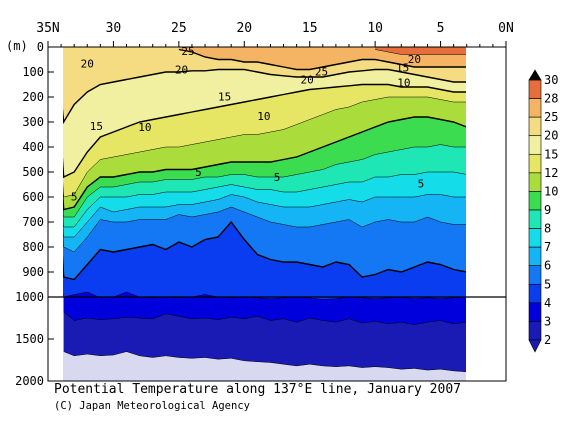 The image size is (570, 423). I want to click on x-tick-label-5: 10, so click(375, 28).